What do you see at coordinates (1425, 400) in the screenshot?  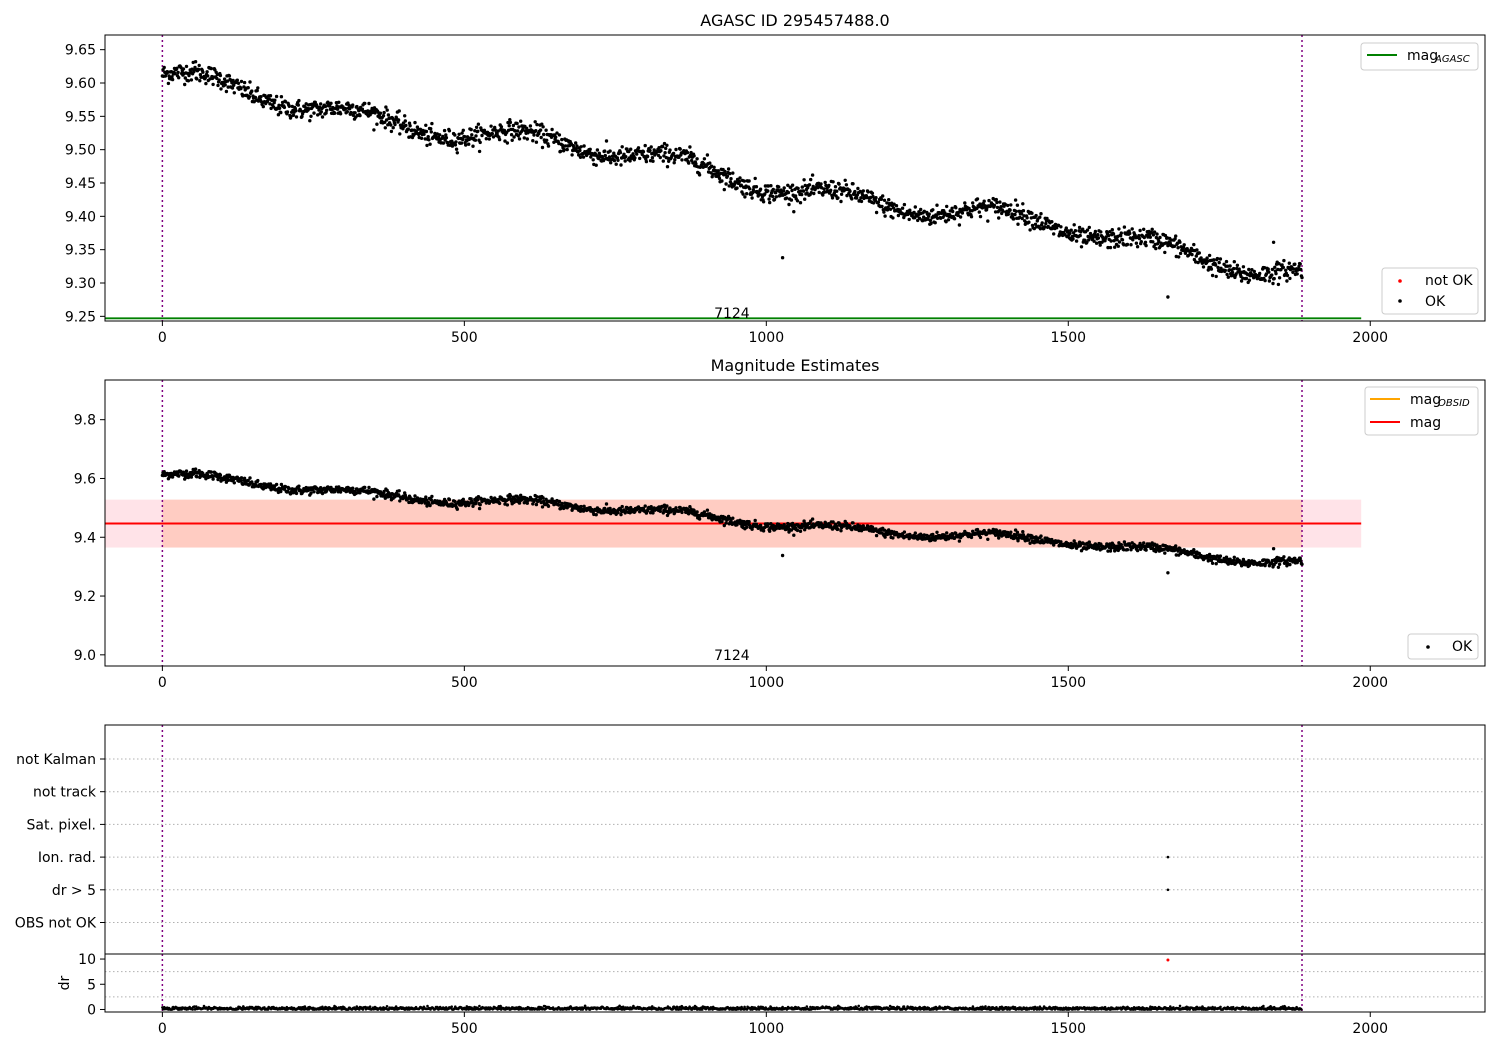 I see `legend-label-mag-obsid: mag` at bounding box center [1425, 400].